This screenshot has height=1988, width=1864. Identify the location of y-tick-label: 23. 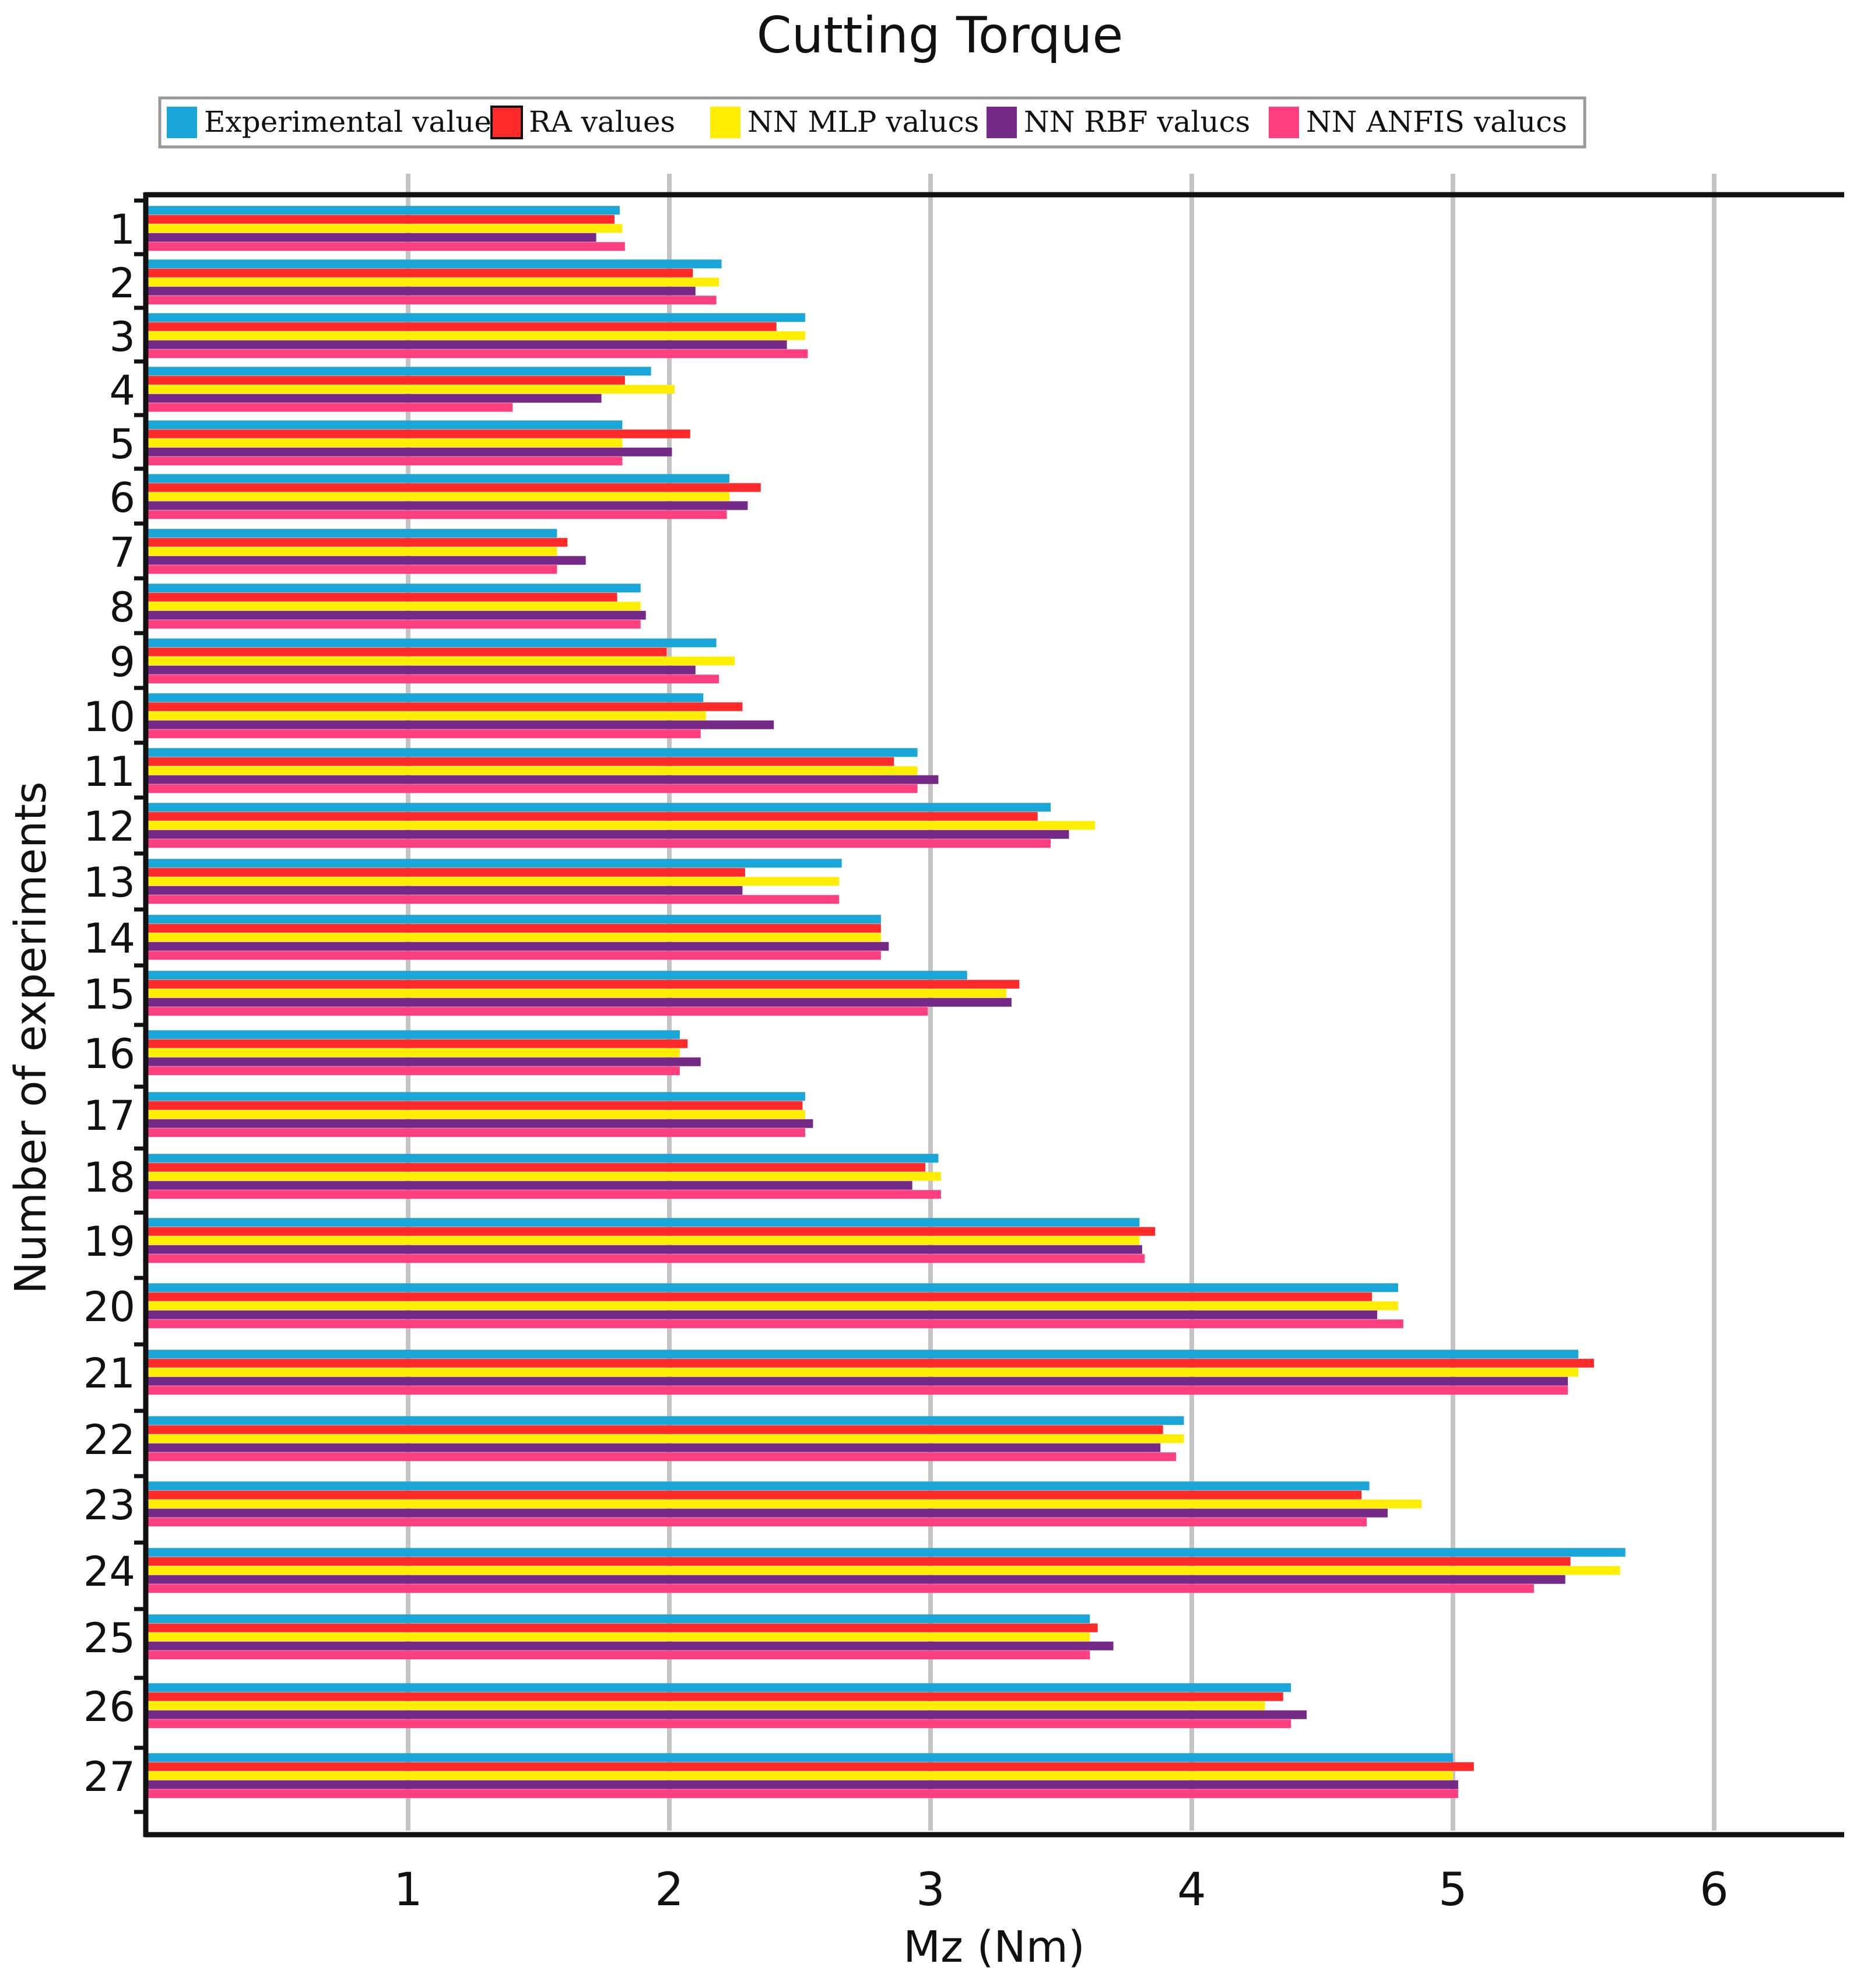
(109, 1505).